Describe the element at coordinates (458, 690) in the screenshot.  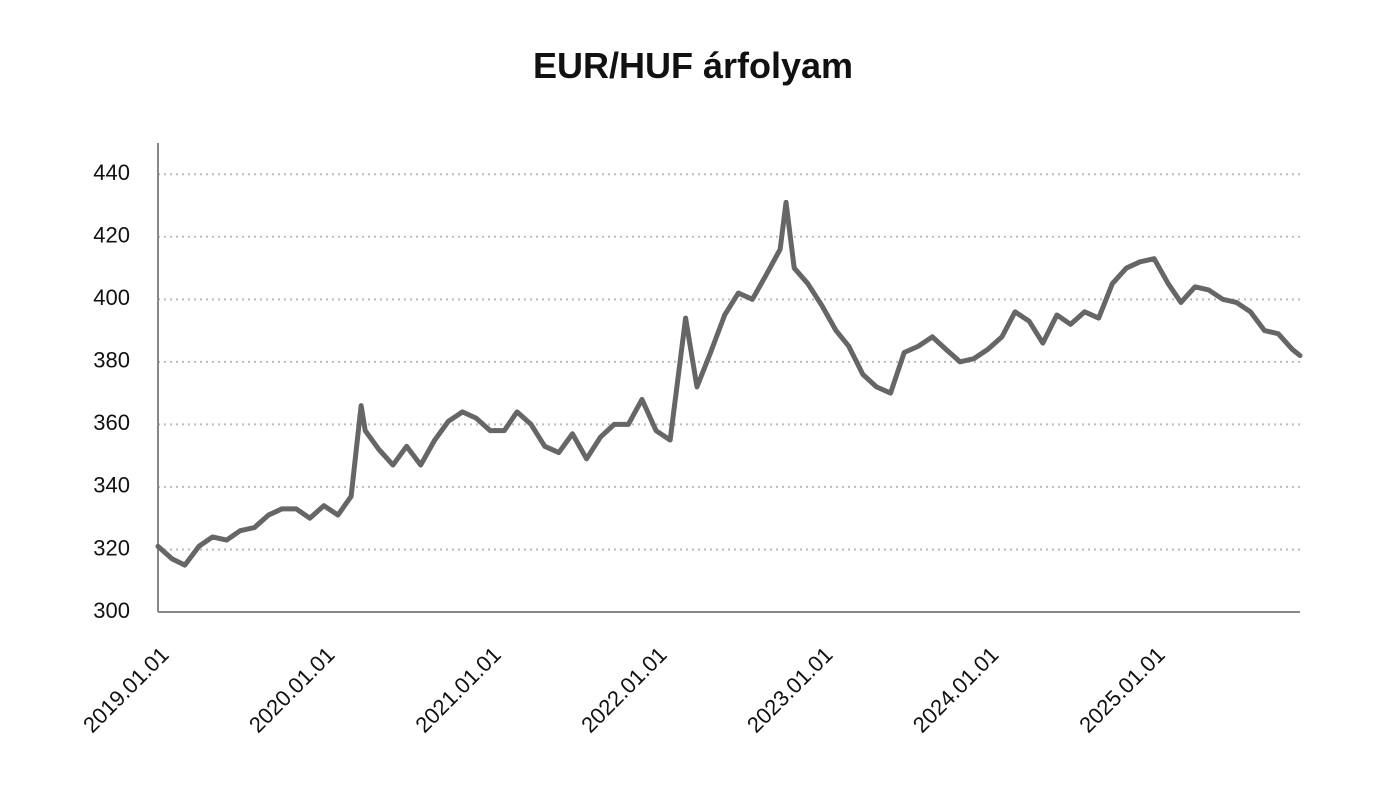
I see `x-tick-label: 2021.01.01` at that location.